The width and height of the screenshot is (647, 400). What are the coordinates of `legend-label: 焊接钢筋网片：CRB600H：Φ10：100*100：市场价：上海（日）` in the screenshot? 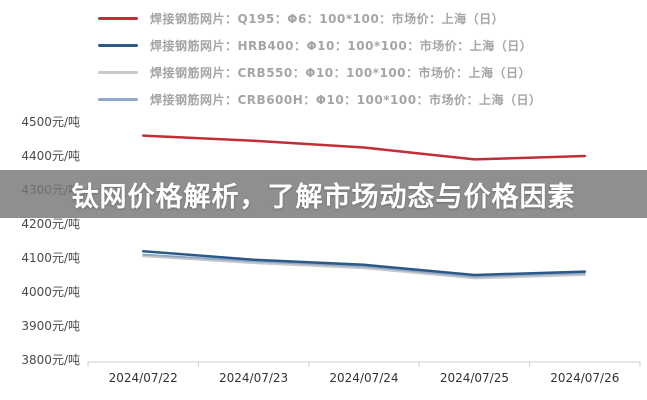 It's located at (346, 100).